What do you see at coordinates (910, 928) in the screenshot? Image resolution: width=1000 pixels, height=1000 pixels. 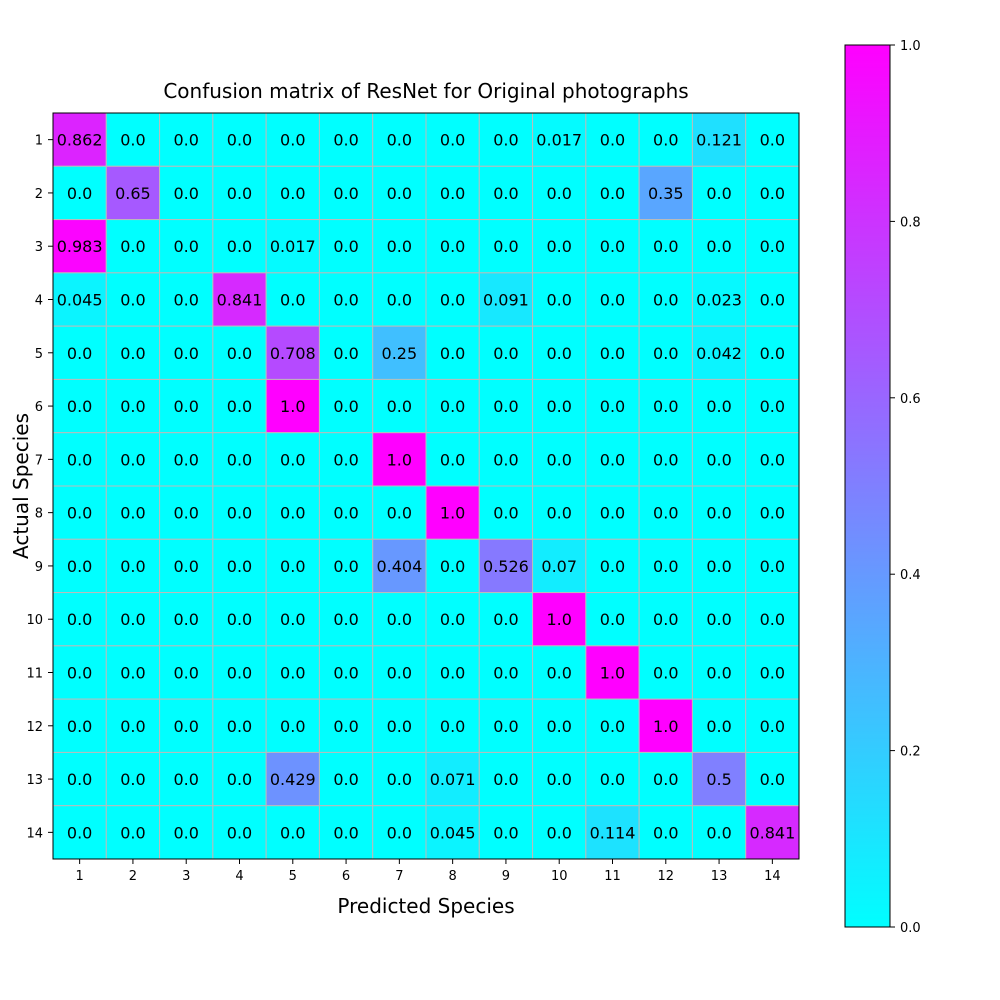 I see `colorbar-tick-label: 0.0` at bounding box center [910, 928].